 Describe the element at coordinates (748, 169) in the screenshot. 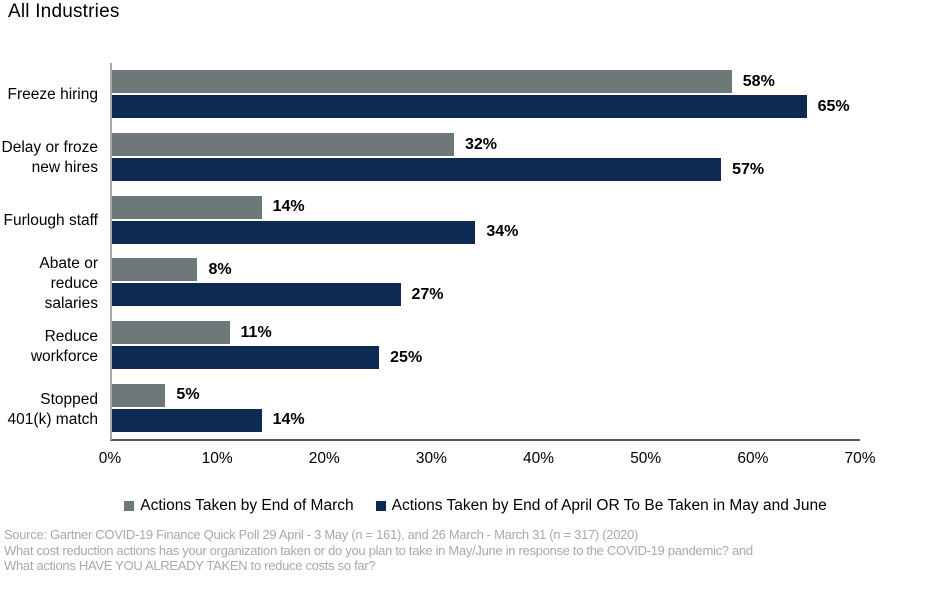

I see `value-label: 57%` at that location.